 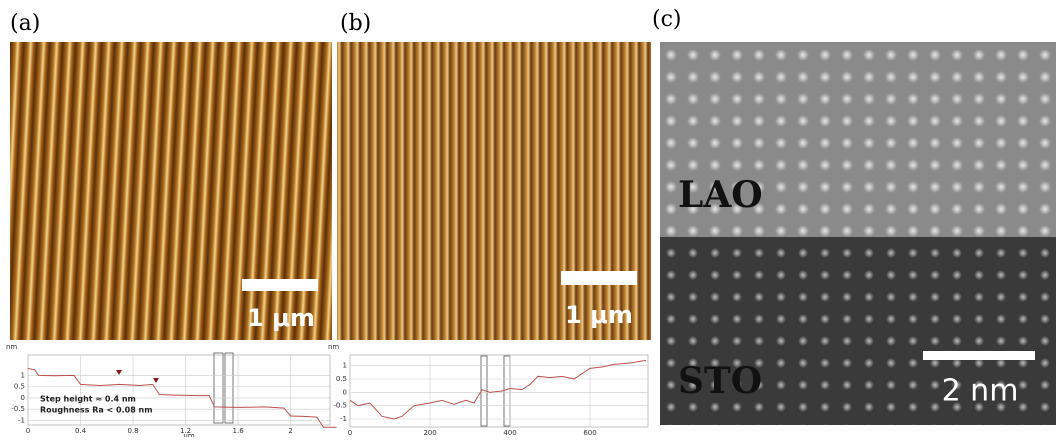 I want to click on panel-label: (b), so click(x=355, y=23).